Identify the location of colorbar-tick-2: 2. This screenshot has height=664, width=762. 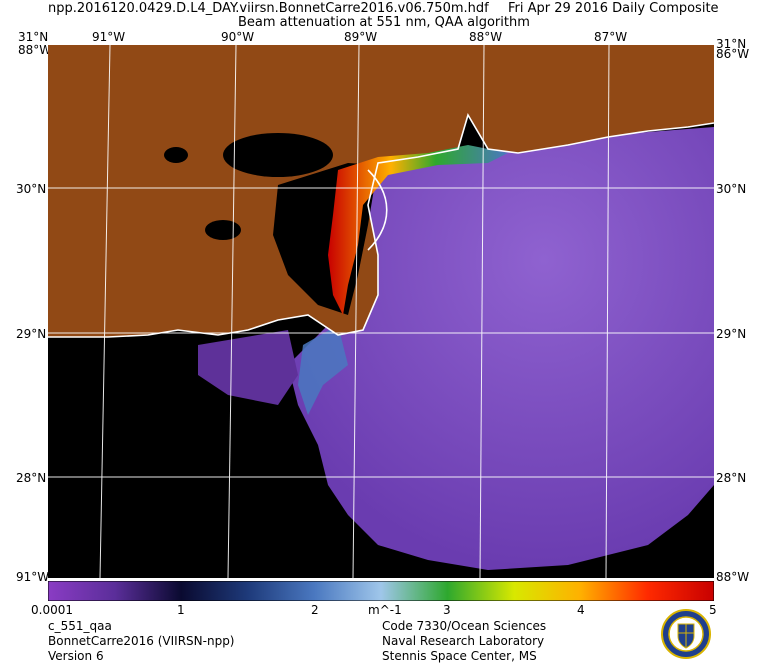
(315, 610).